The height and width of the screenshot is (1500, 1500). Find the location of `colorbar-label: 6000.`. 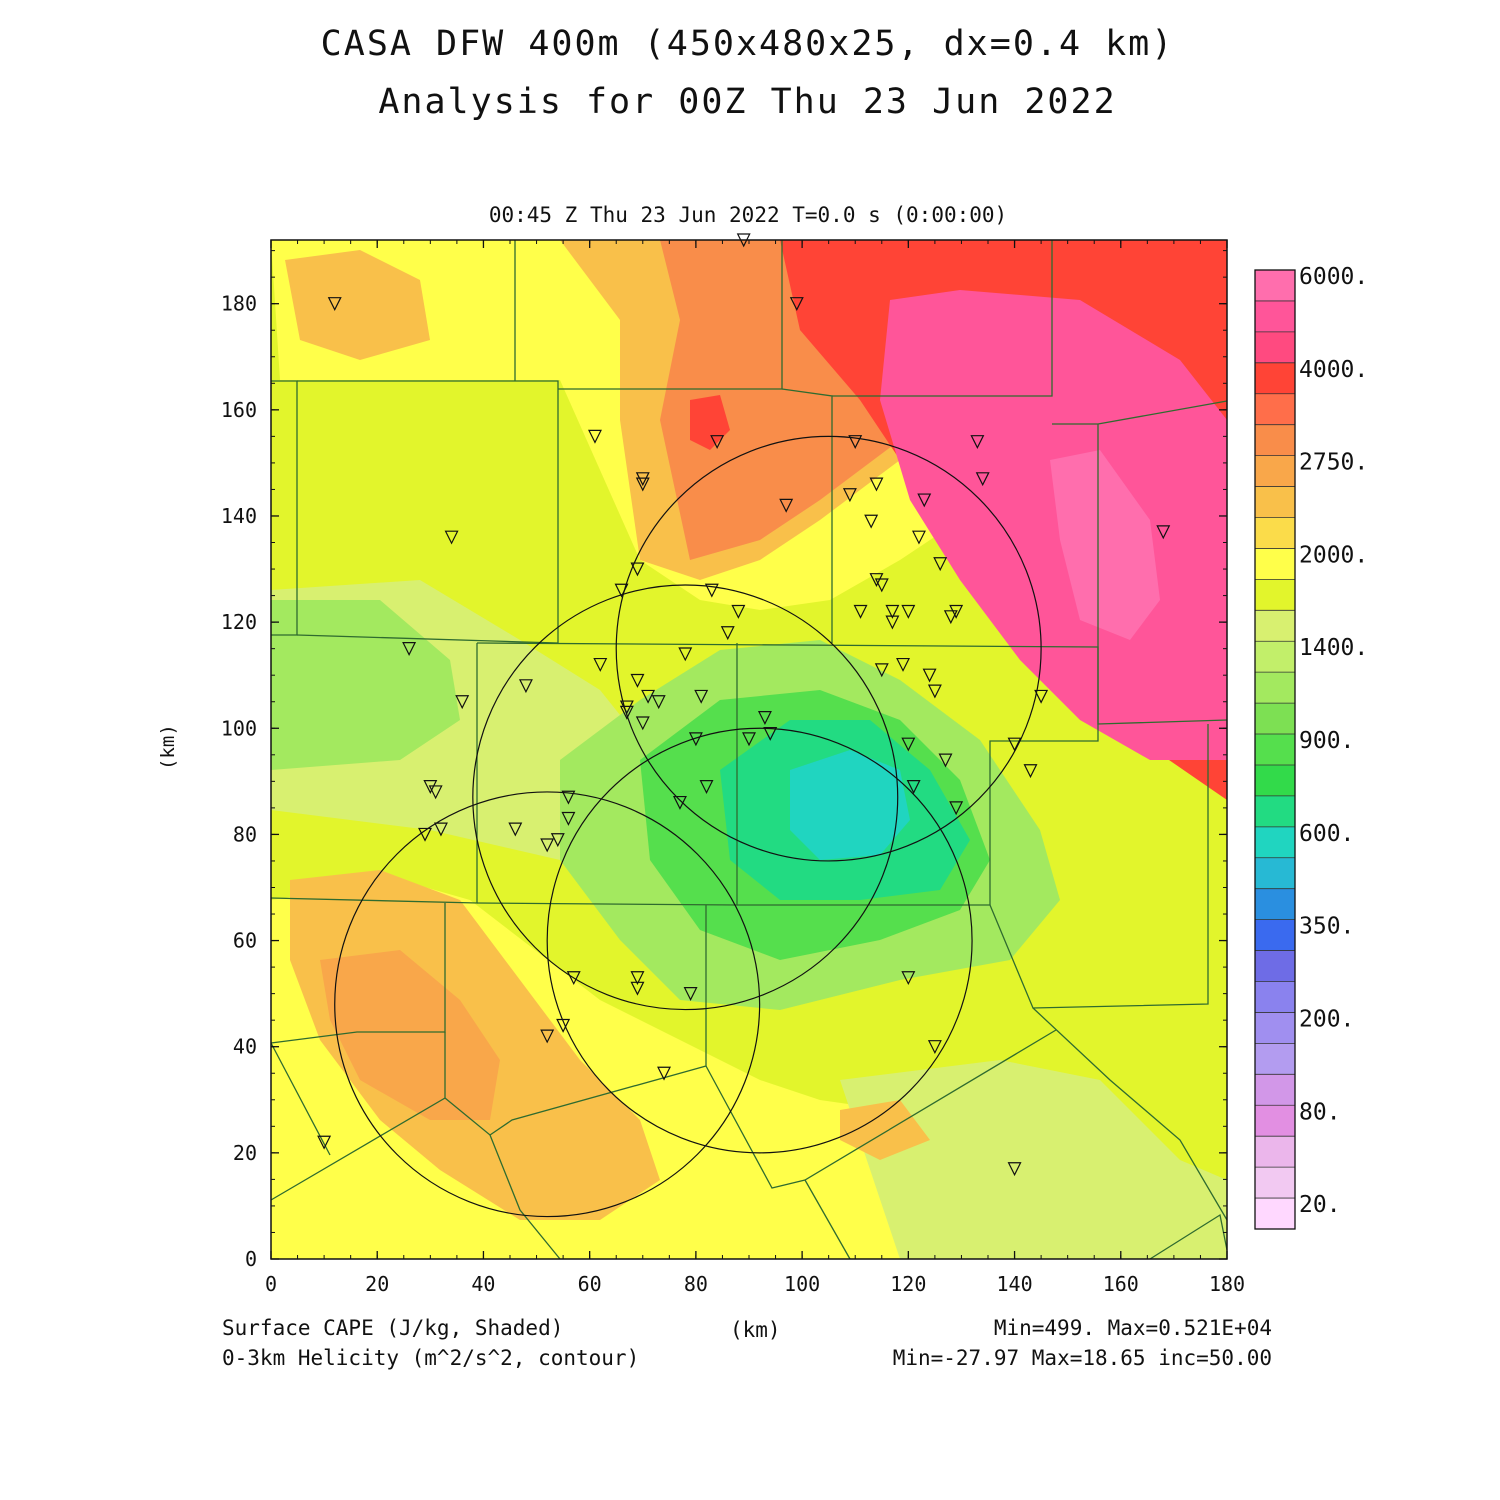

colorbar-label: 6000. is located at coordinates (1333, 277).